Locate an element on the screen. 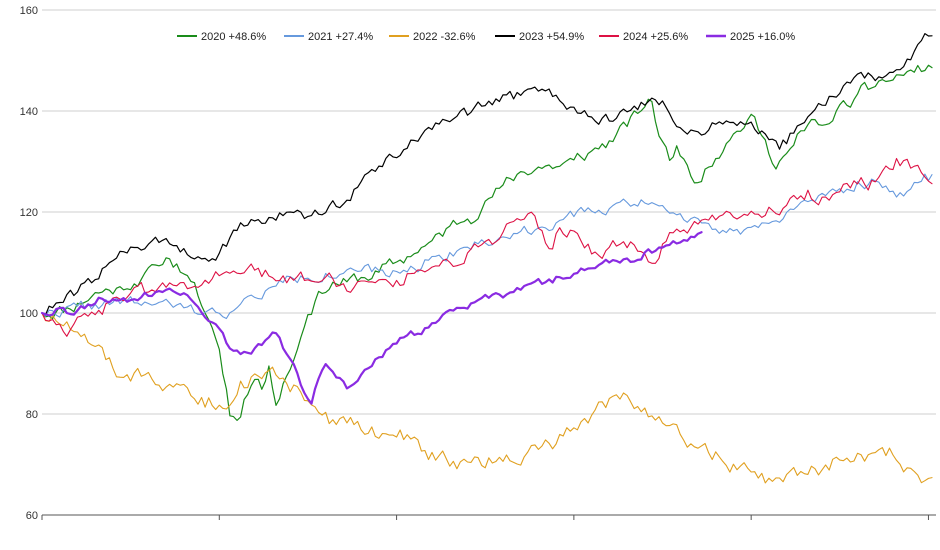 The image size is (940, 550). legend-item-2022: 2022 -32.6% is located at coordinates (432, 37).